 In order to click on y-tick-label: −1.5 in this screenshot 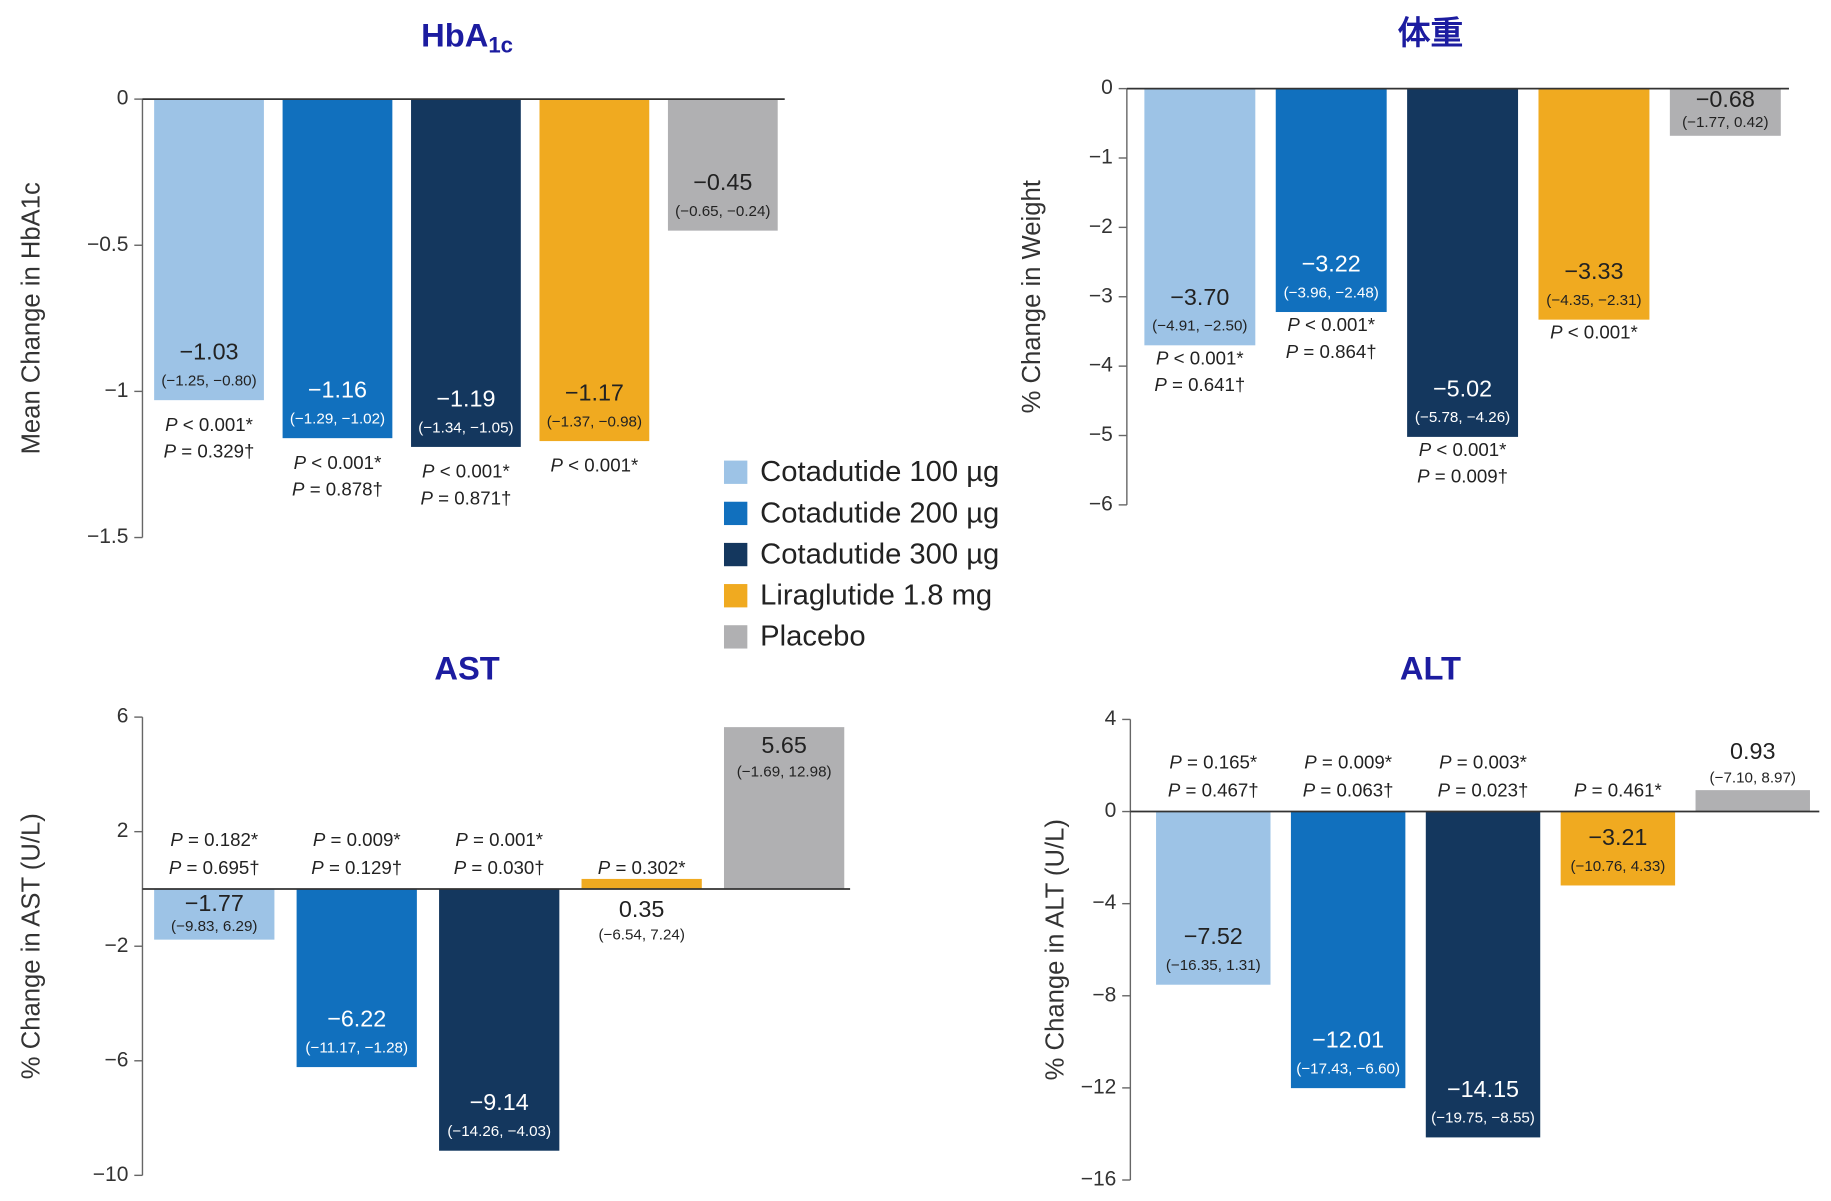, I will do `click(107, 536)`.